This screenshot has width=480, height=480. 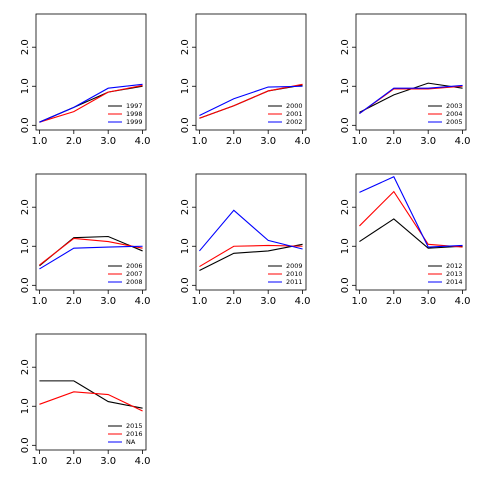 What do you see at coordinates (454, 266) in the screenshot?
I see `legend-label: 2012` at bounding box center [454, 266].